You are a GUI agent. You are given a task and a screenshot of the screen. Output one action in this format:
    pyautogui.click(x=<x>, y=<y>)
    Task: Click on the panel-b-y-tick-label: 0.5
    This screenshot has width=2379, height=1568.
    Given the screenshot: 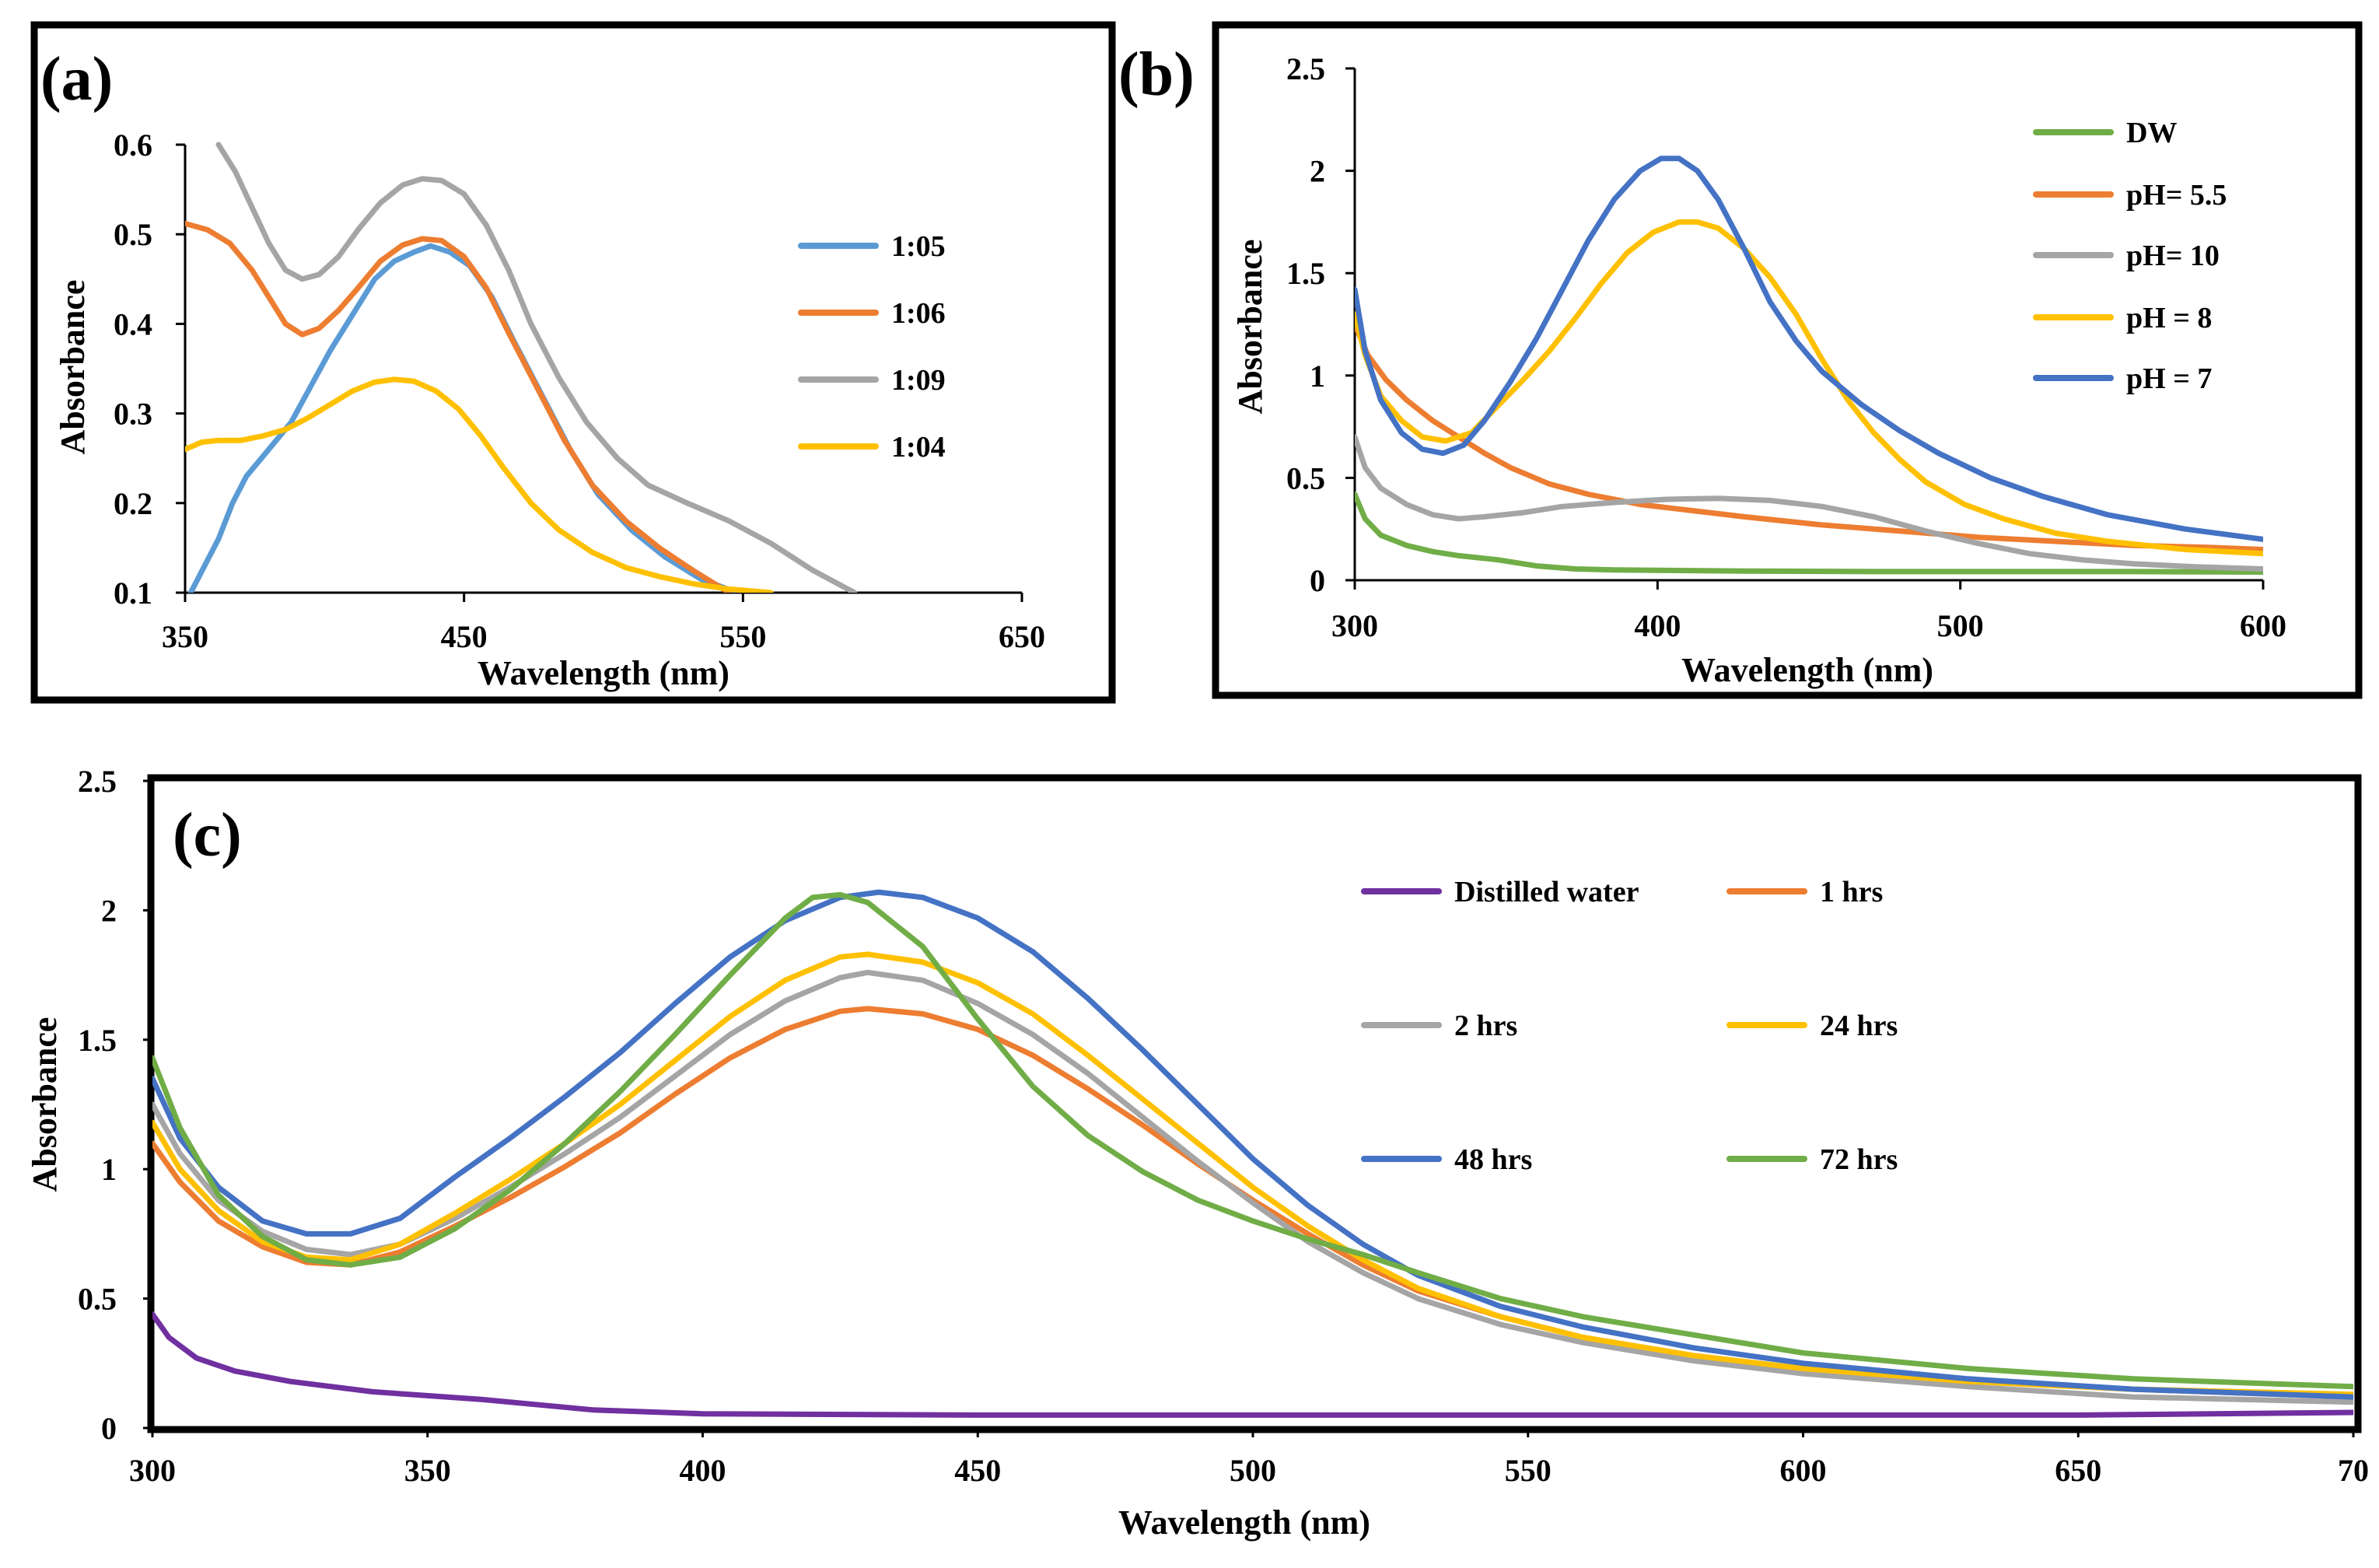 What is the action you would take?
    pyautogui.click(x=1305, y=477)
    